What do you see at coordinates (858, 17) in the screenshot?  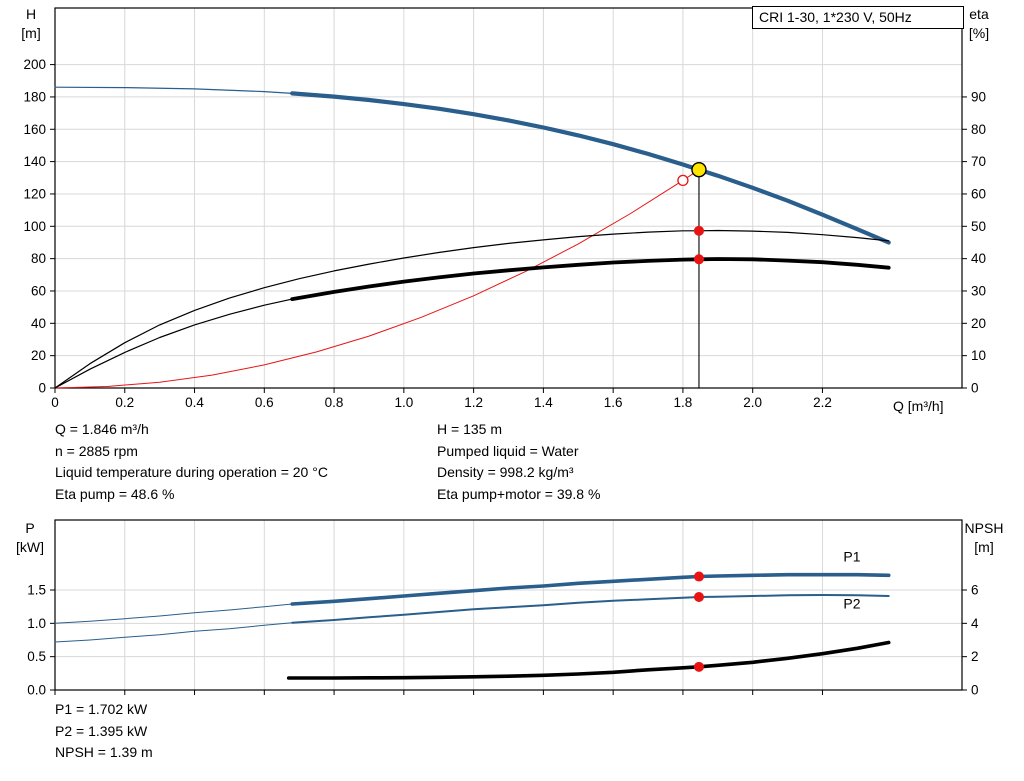 I see `pump-model-label: CRI 1-30, 1*230 V, 50Hz` at bounding box center [858, 17].